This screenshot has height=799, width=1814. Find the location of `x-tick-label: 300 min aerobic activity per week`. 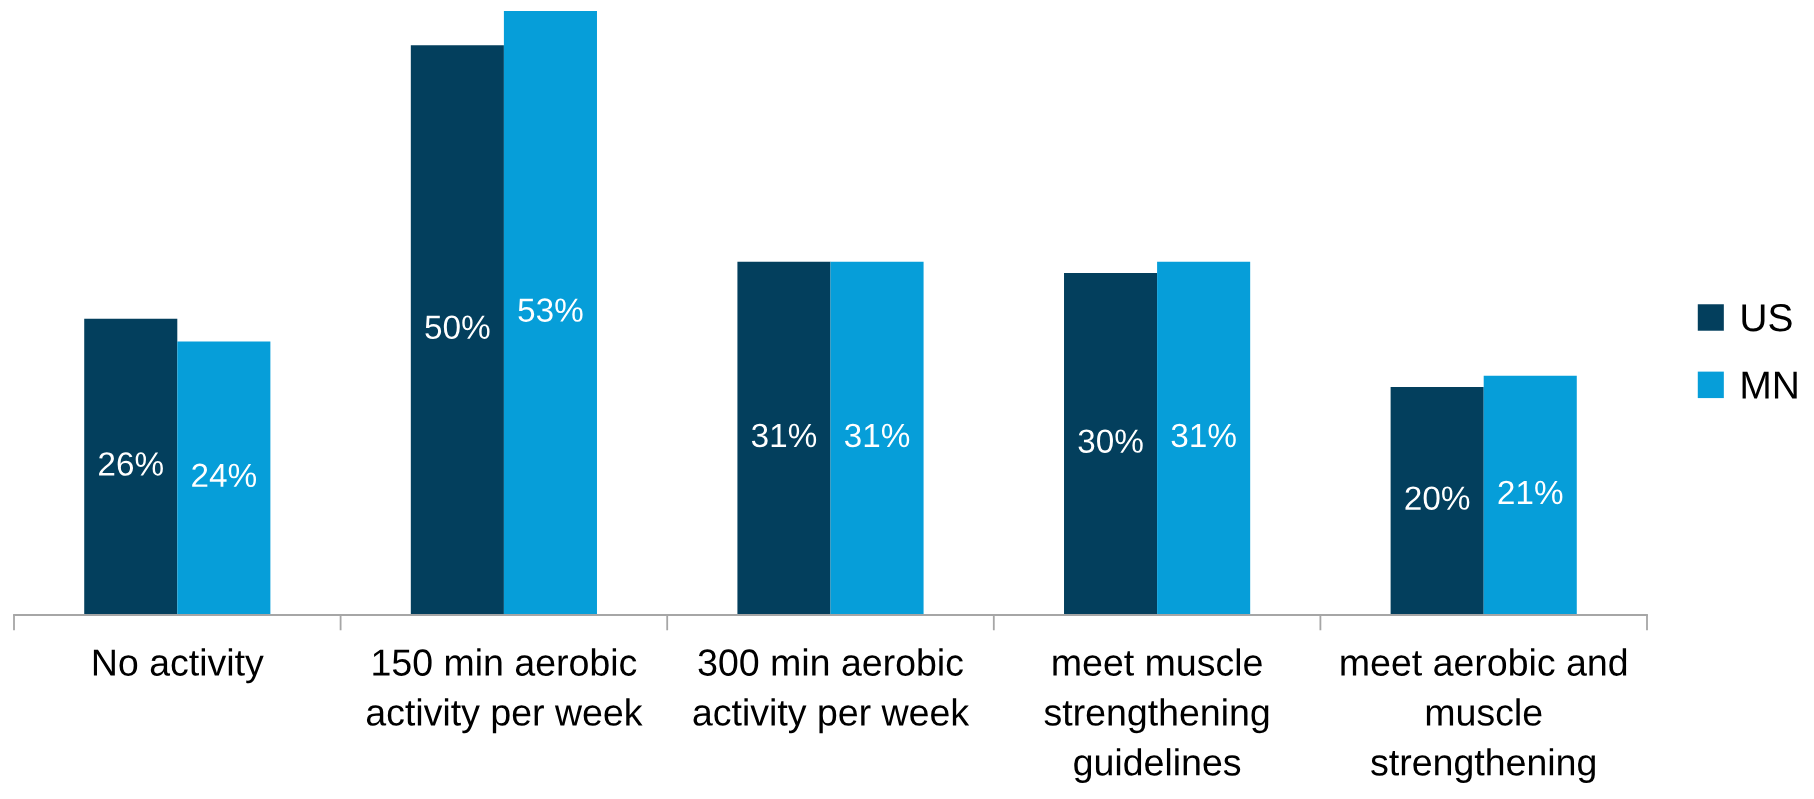

x-tick-label: 300 min aerobic activity per week is located at coordinates (831, 691).